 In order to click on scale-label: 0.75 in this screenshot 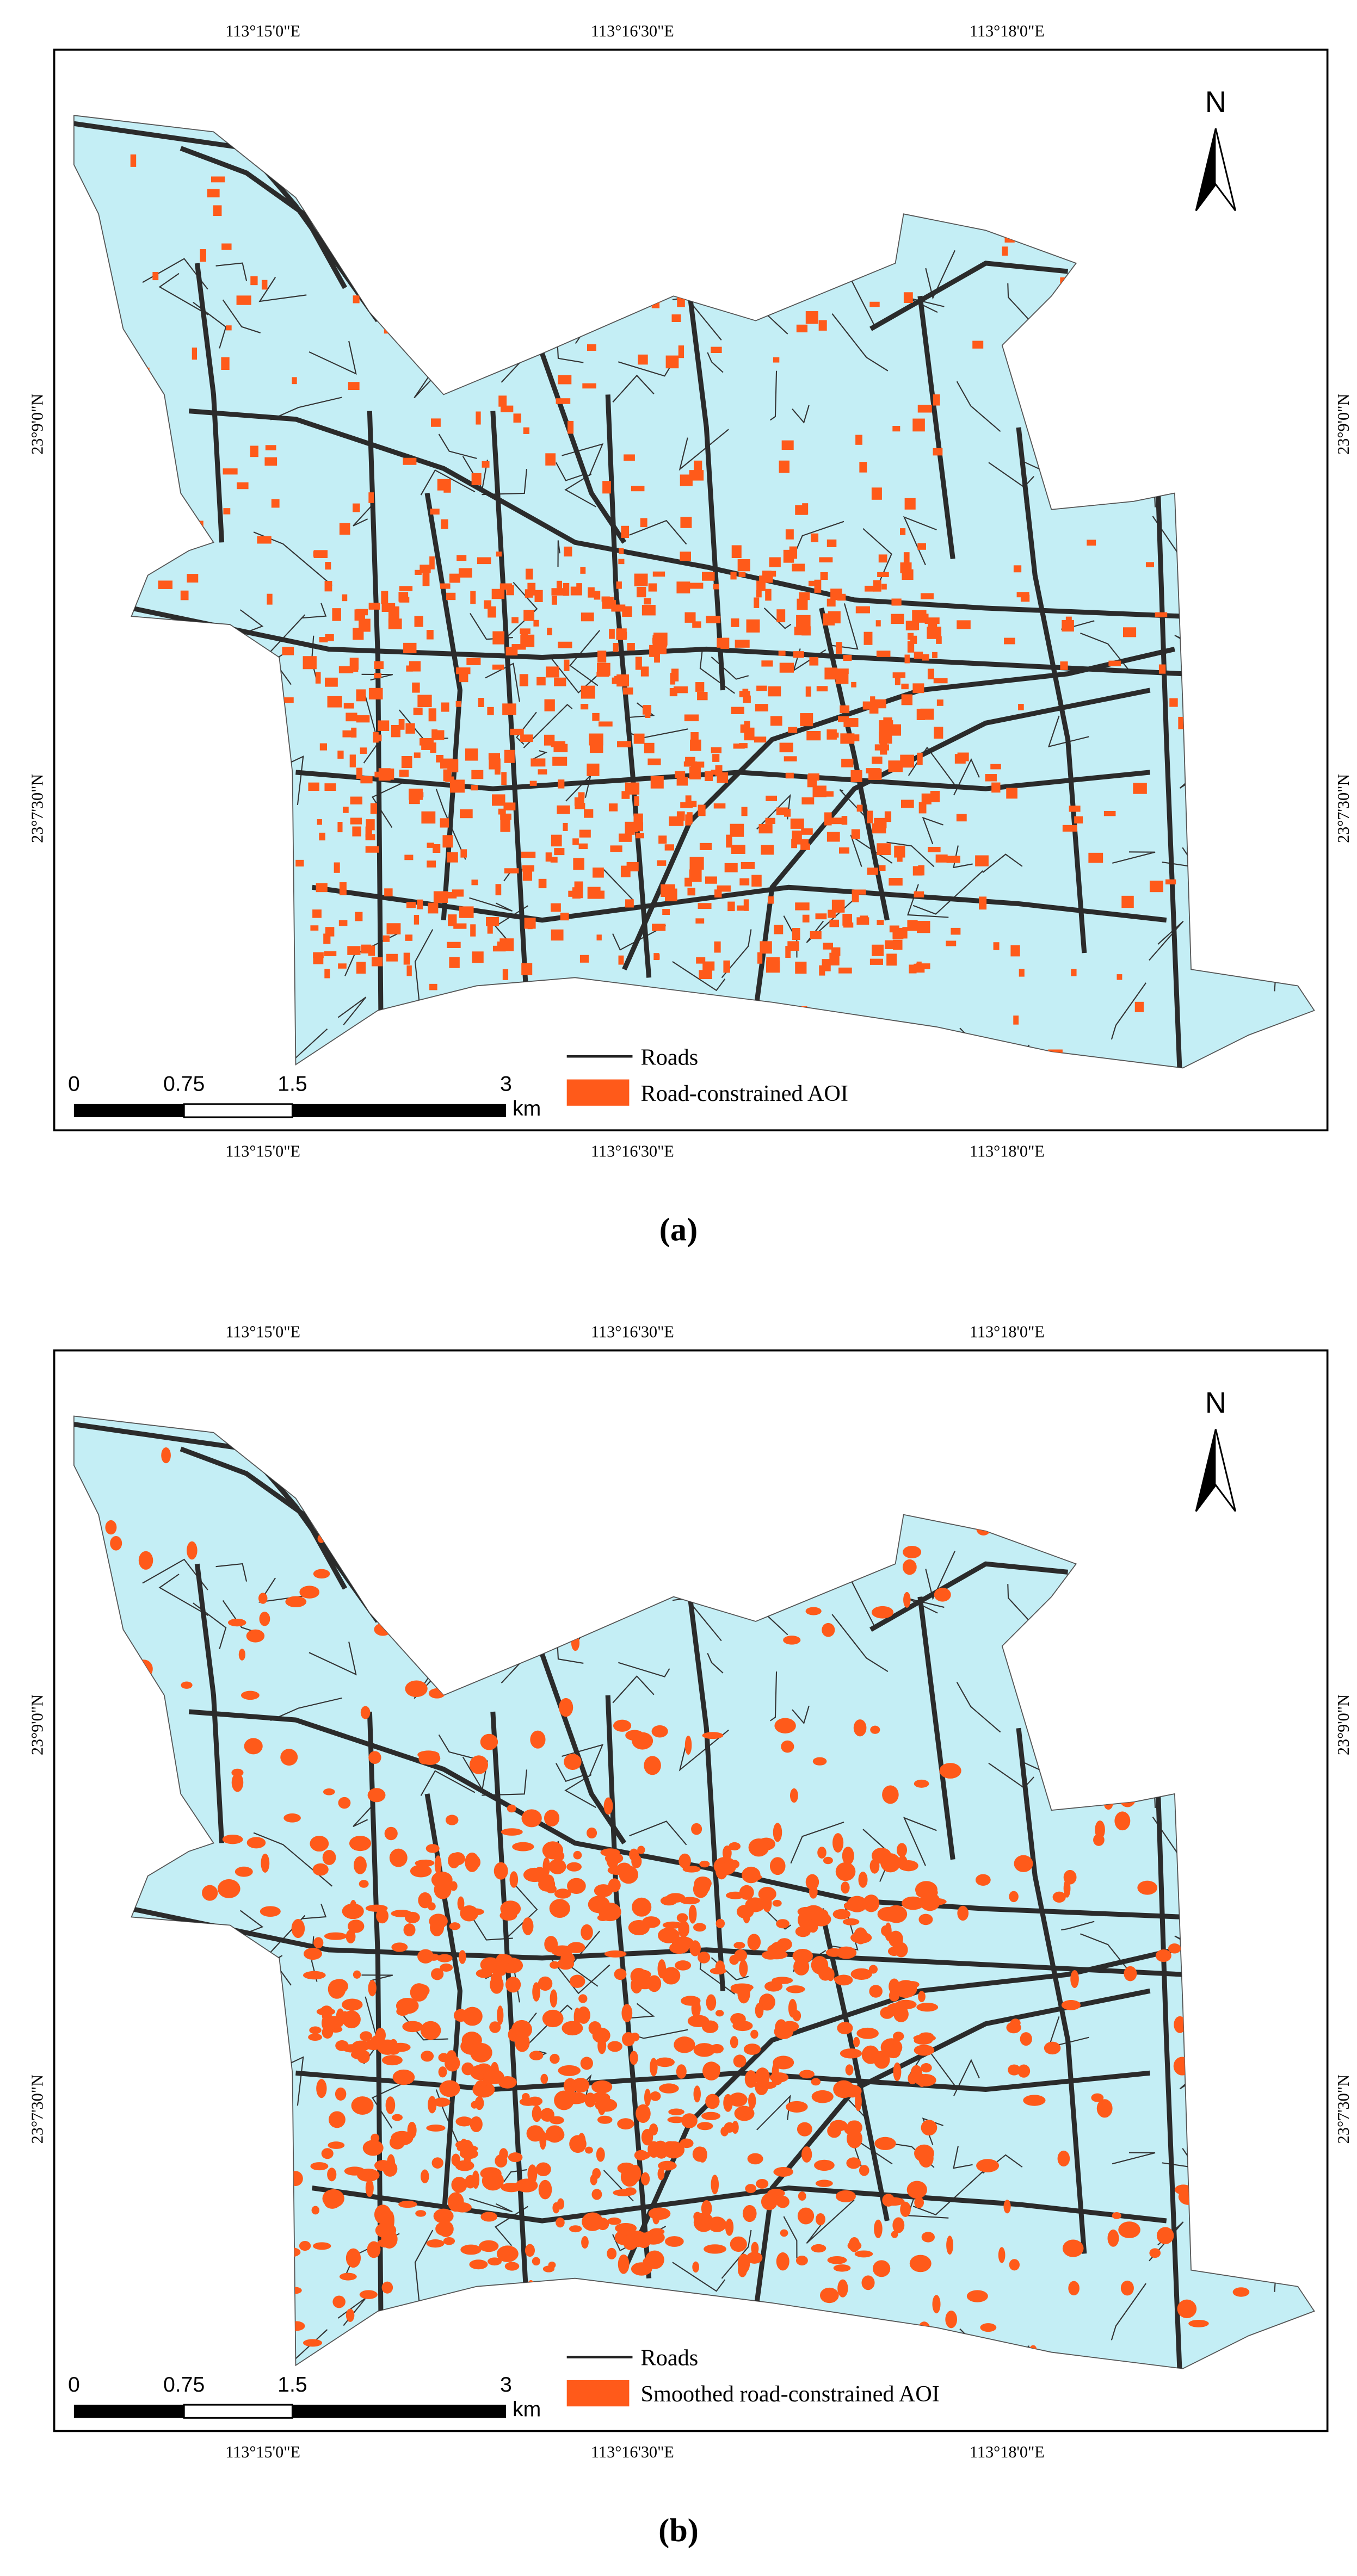, I will do `click(184, 2385)`.